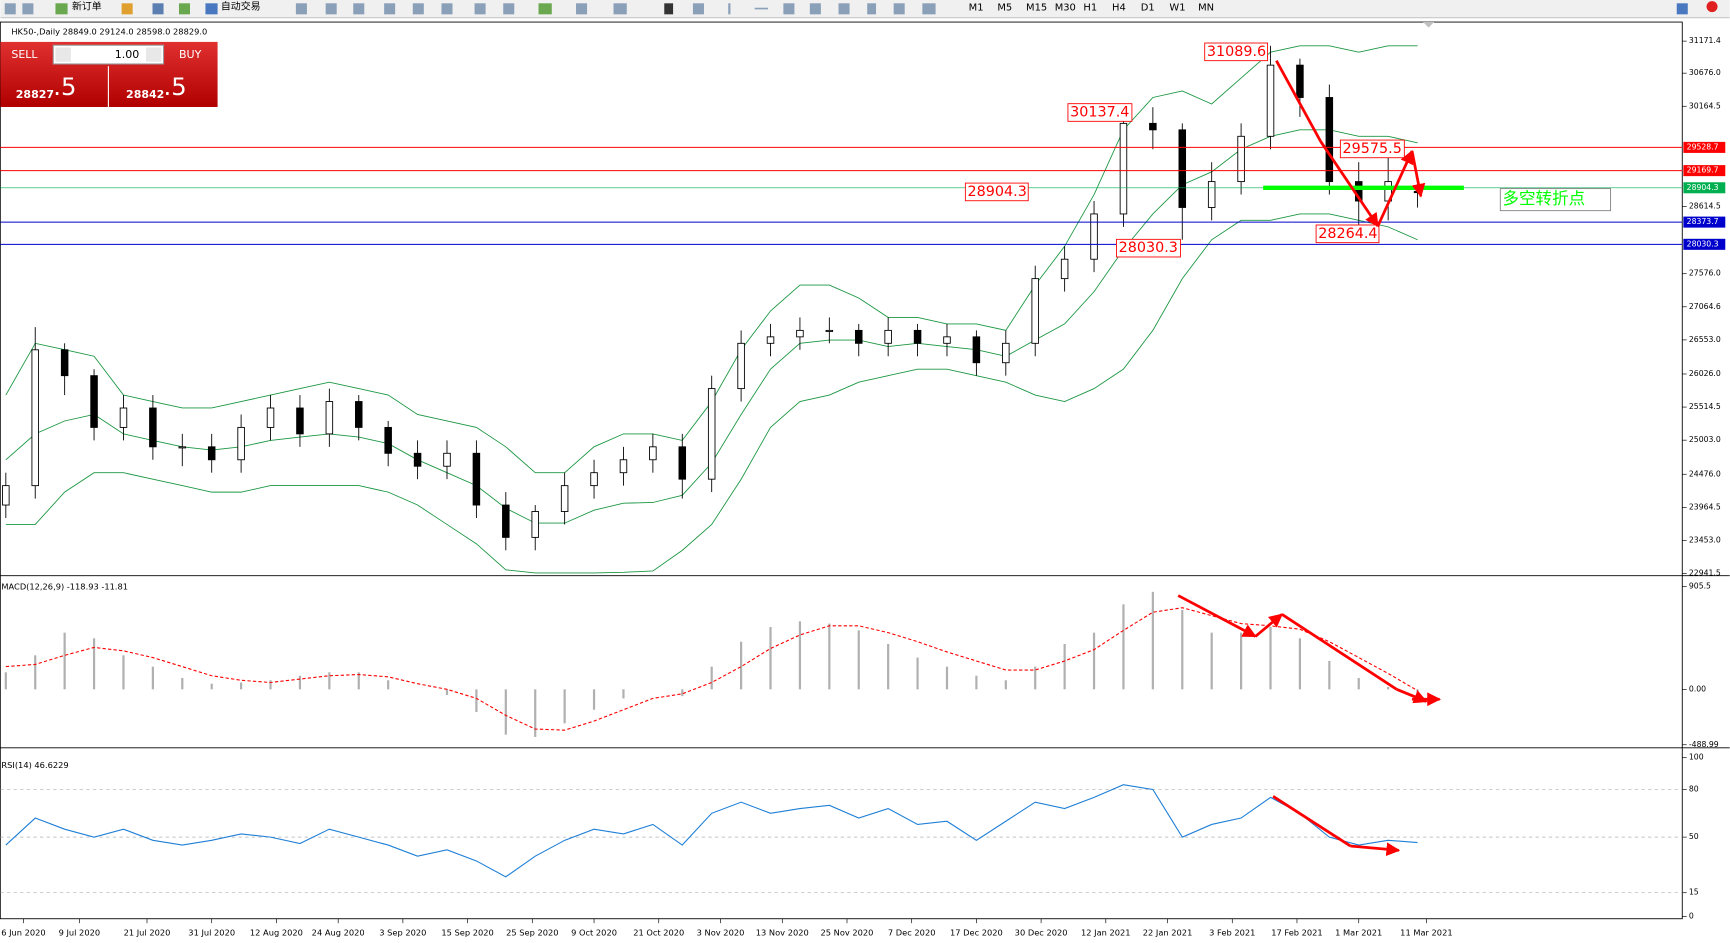 Image resolution: width=1730 pixels, height=943 pixels. What do you see at coordinates (1429, 25) in the screenshot?
I see `shift-marker` at bounding box center [1429, 25].